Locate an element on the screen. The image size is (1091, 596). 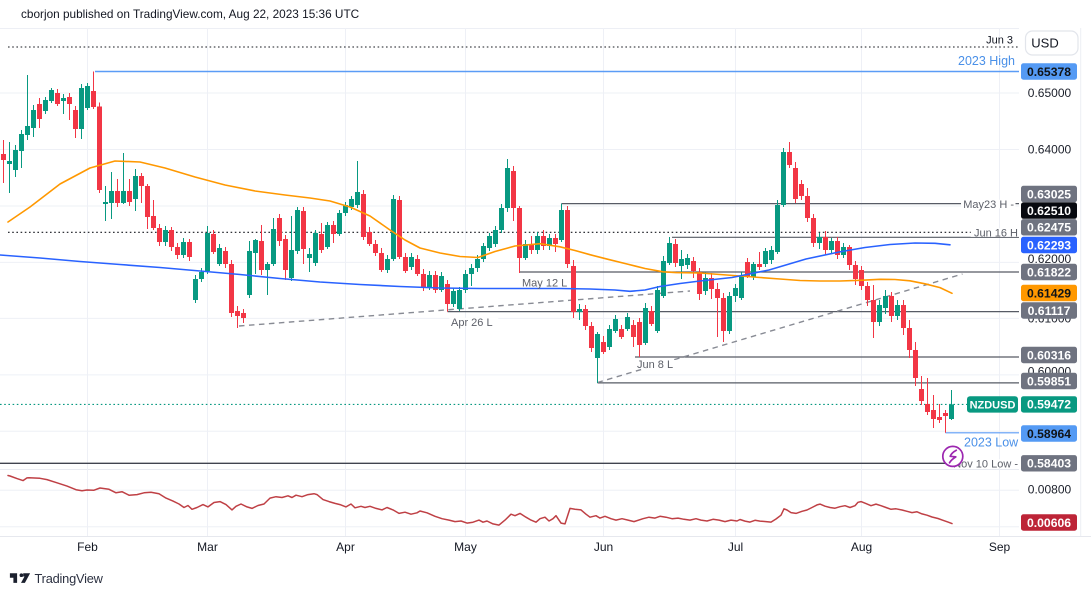
svg-text: 0.60316 is located at coordinates (1049, 355).